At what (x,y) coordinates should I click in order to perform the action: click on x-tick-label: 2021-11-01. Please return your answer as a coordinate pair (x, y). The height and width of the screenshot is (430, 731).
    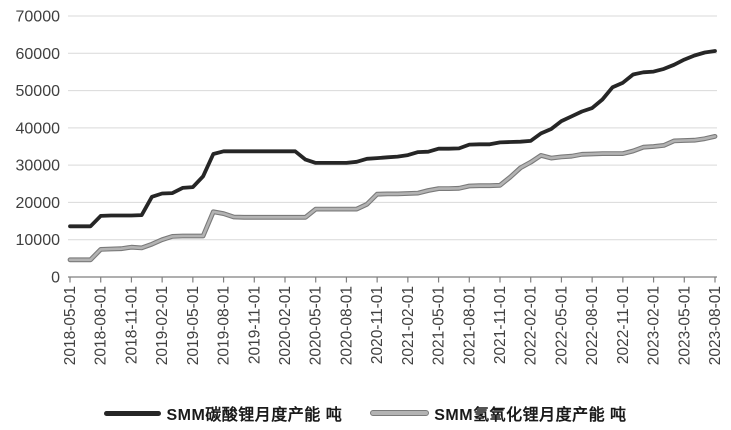
    Looking at the image, I should click on (500, 325).